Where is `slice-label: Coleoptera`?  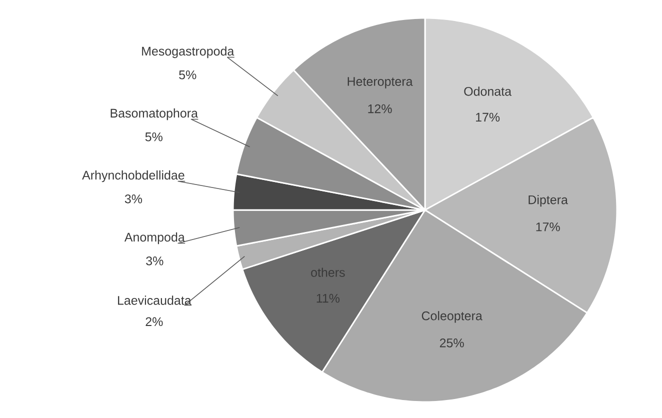
slice-label: Coleoptera is located at coordinates (452, 317).